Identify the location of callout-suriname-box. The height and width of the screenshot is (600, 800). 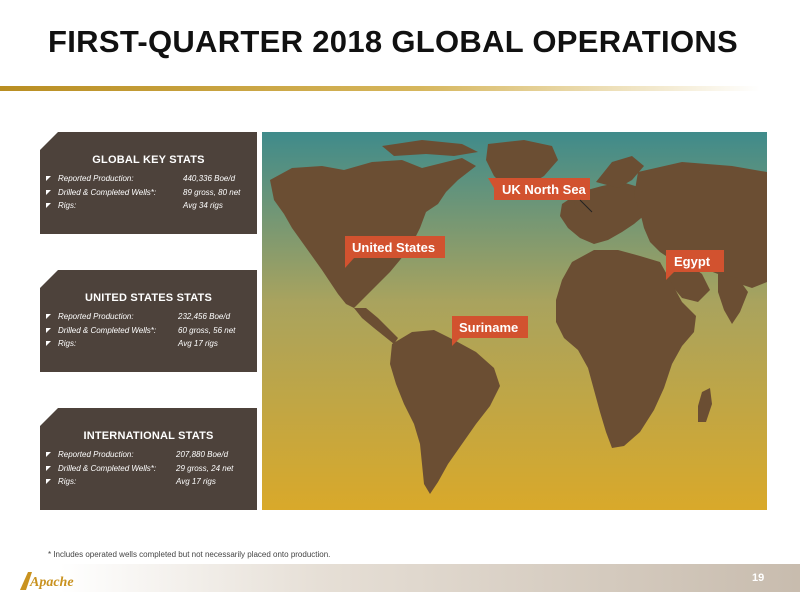
(490, 327).